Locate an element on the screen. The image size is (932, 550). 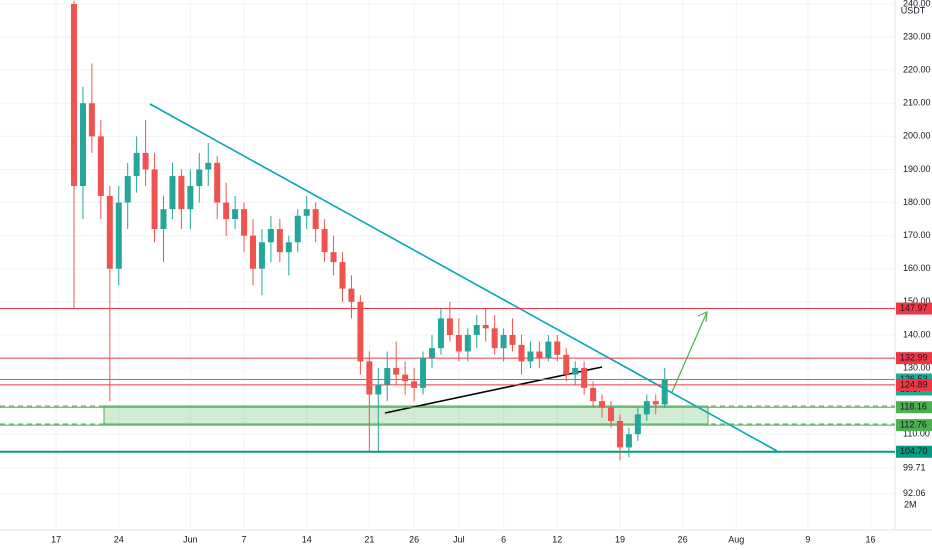
y-tick-label: 99.71 is located at coordinates (914, 468).